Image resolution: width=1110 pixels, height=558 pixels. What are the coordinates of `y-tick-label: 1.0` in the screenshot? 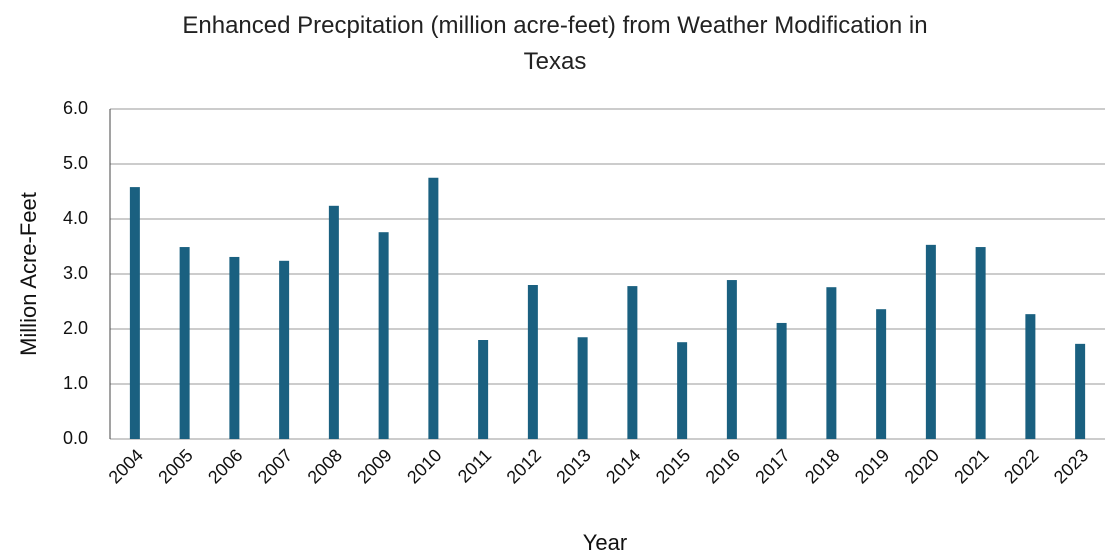 It's located at (75, 383).